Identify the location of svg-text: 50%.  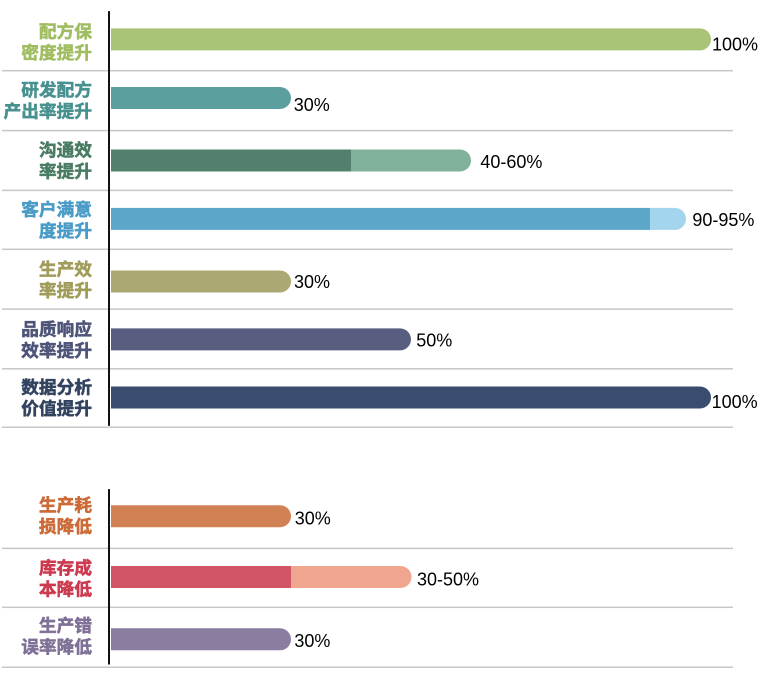
(434, 341).